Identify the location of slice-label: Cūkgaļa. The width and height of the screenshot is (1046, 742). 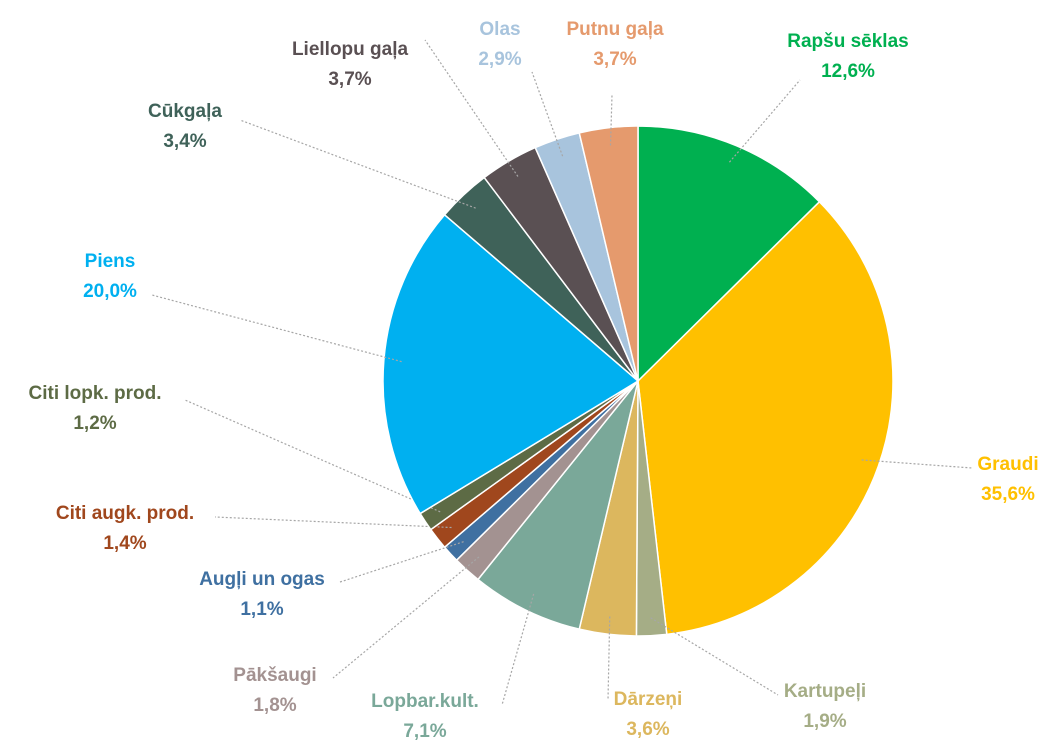
(185, 111).